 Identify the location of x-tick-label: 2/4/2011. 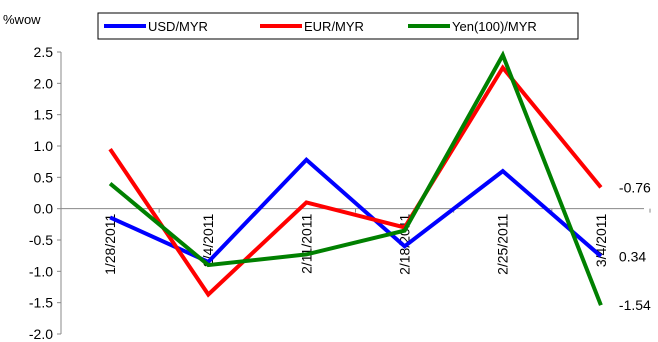
(208, 240).